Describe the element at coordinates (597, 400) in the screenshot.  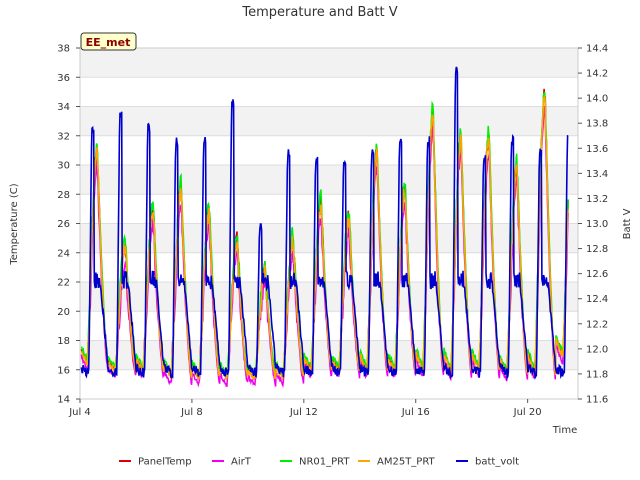
I see `y-tick-label-right: 11.6` at that location.